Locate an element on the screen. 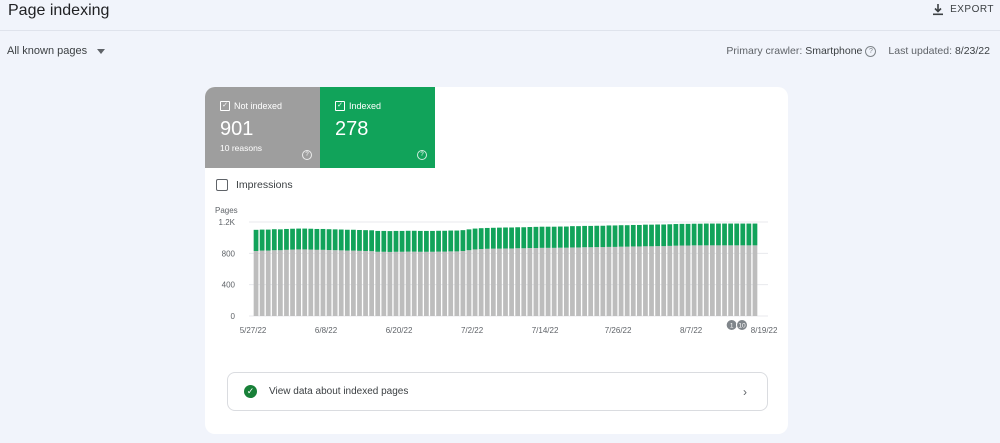 The height and width of the screenshot is (443, 1000). impressions-checkbox: Impressions is located at coordinates (254, 185).